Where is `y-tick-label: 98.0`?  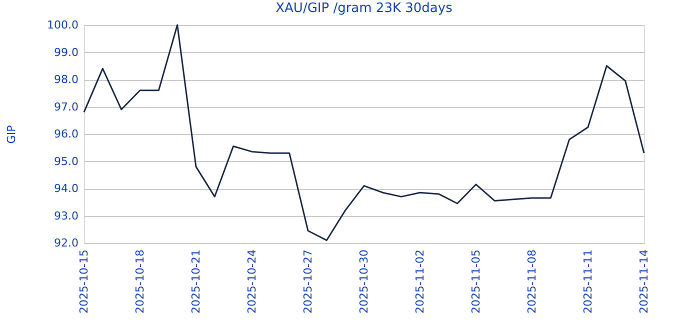
y-tick-label: 98.0 is located at coordinates (66, 79).